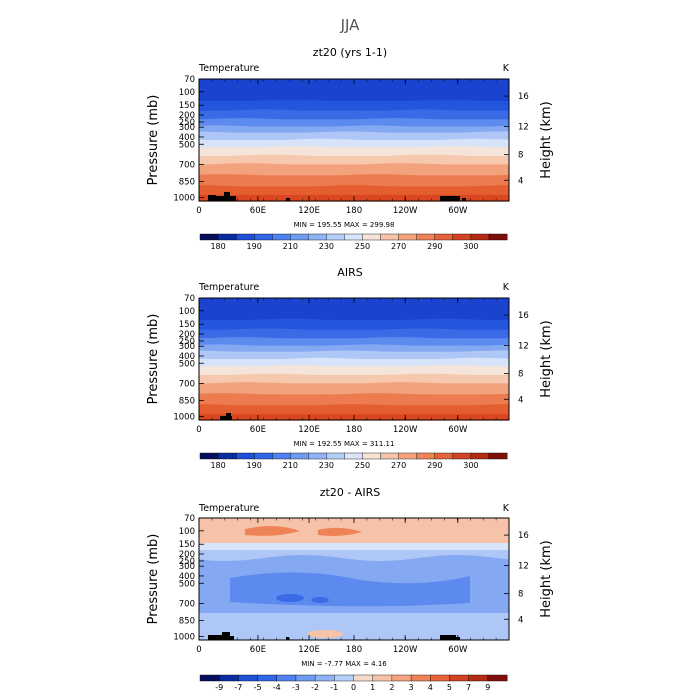 This screenshot has height=700, width=700. Describe the element at coordinates (349, 272) in the screenshot. I see `panel-2-title: AIRS` at that location.